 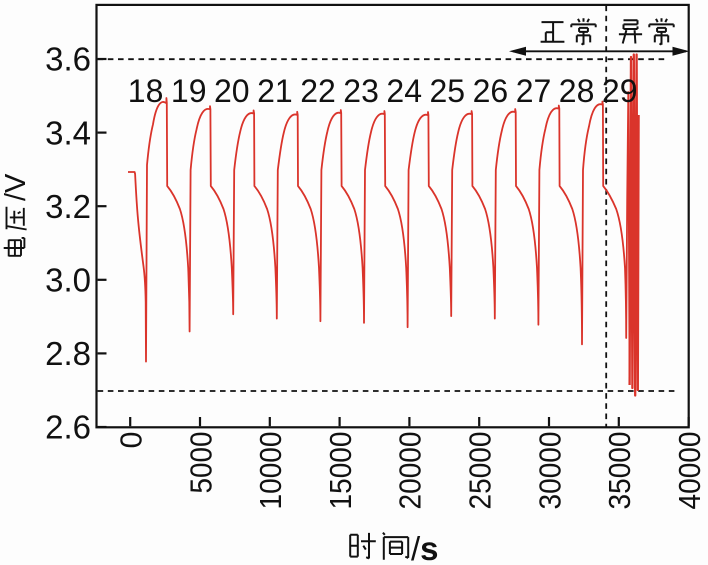 I want to click on svg-text: 24, so click(x=404, y=91).